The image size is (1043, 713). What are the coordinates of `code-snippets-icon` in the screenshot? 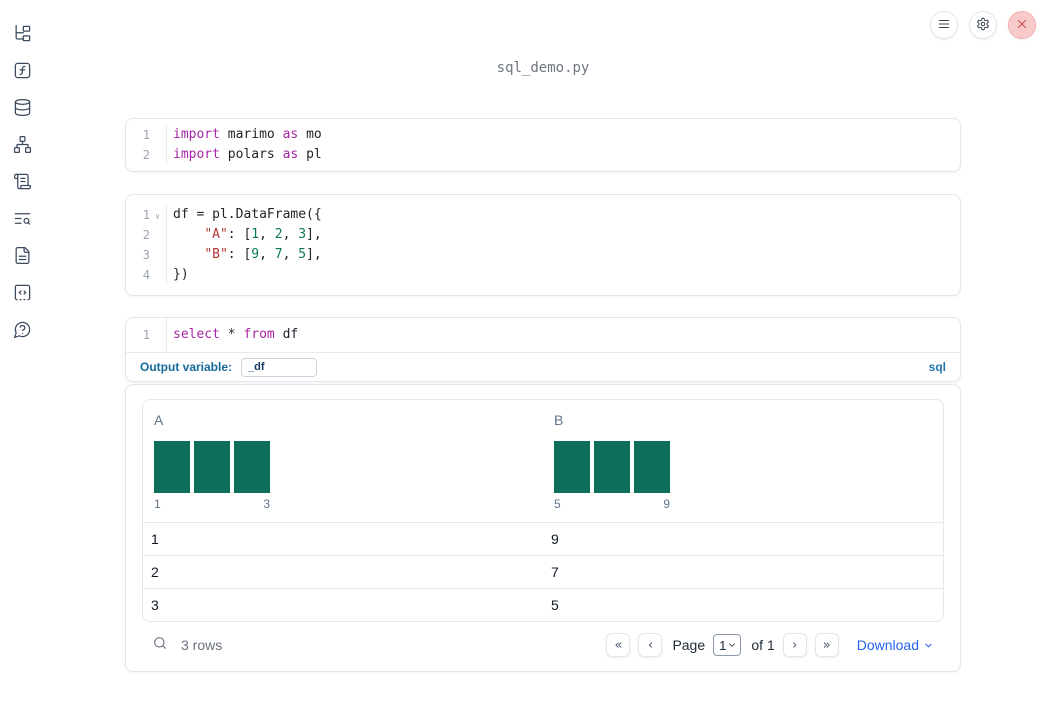 It's located at (22, 294).